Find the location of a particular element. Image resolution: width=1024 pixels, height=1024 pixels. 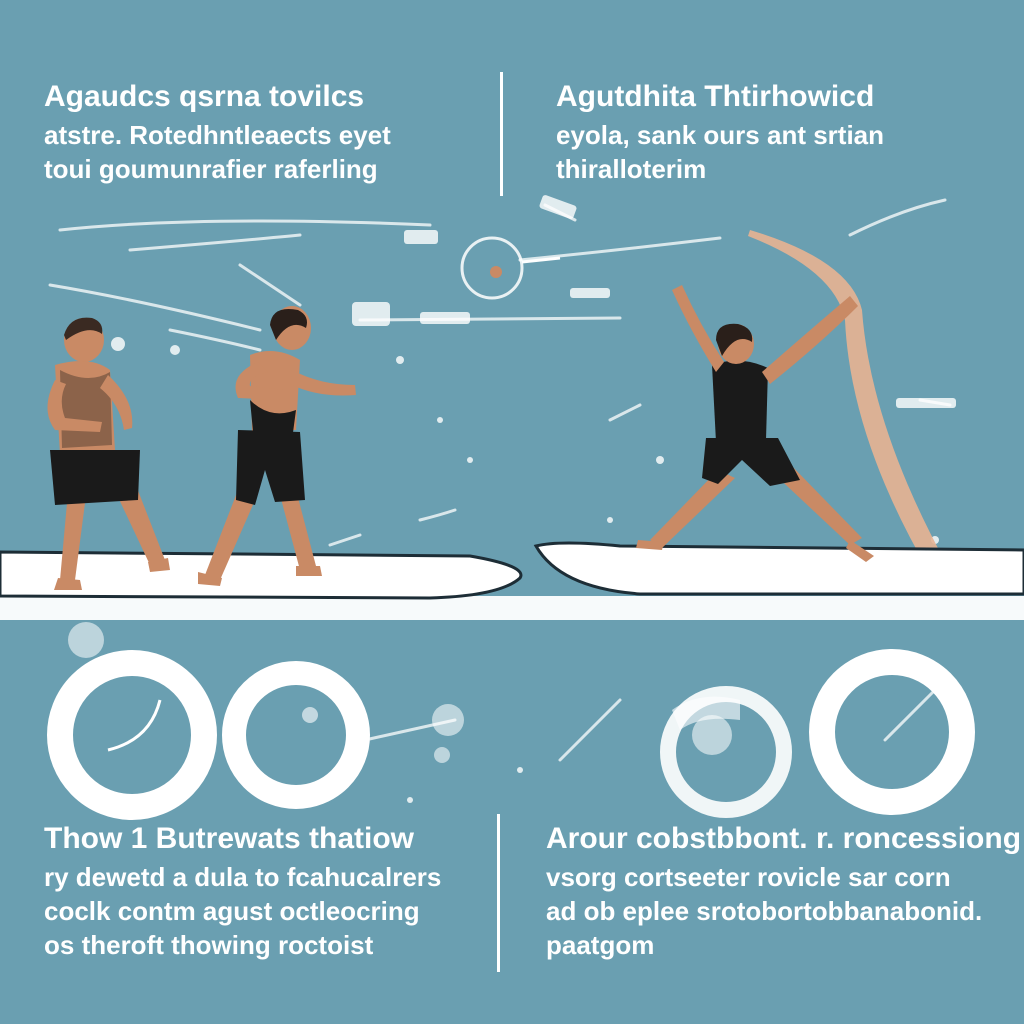

panel-bottom-right-title: Arour cobstbbont. r. roncessiong is located at coordinates (784, 838).